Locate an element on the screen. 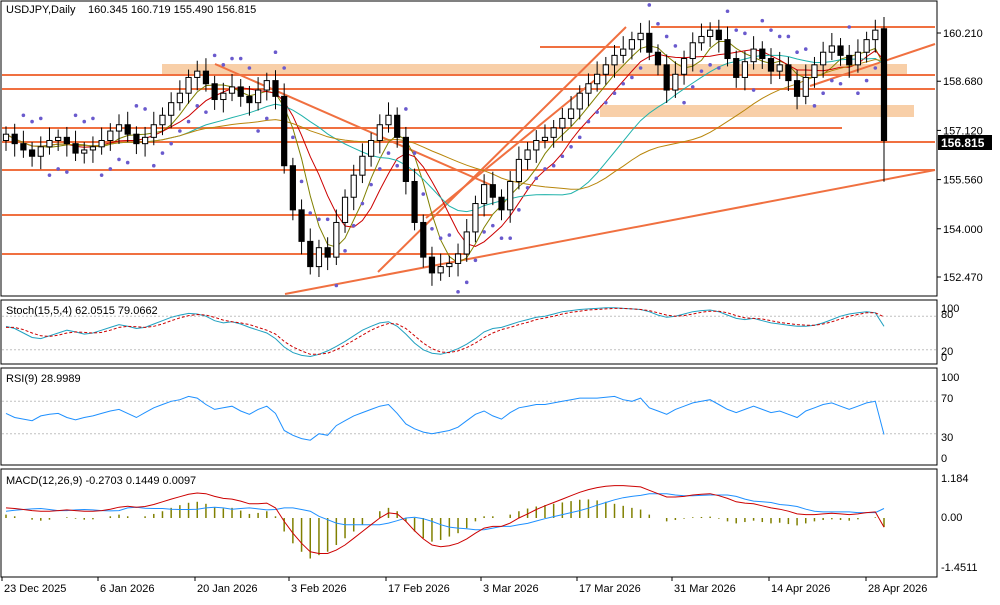 This screenshot has width=1000, height=605. zone-upper is located at coordinates (534, 69).